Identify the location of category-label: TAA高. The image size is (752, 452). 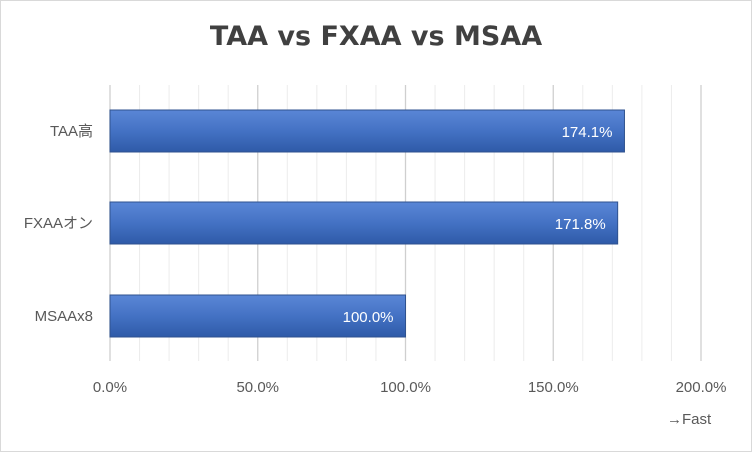
(71, 131).